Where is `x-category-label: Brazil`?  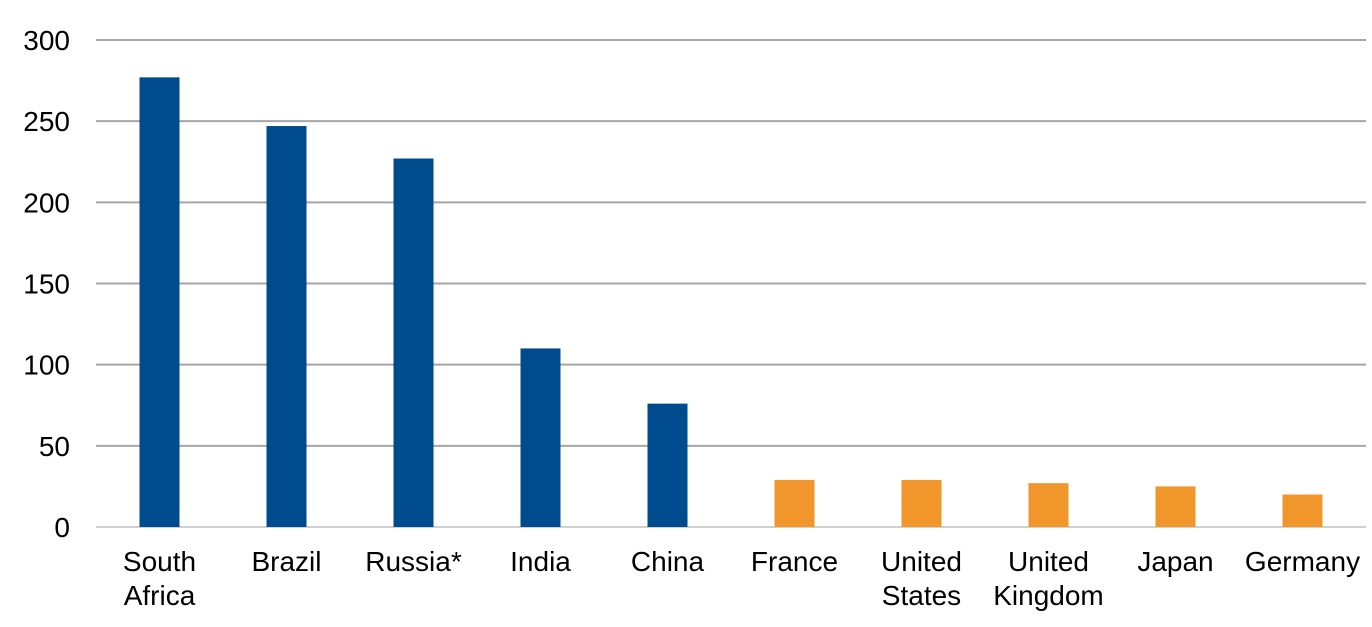 x-category-label: Brazil is located at coordinates (286, 561).